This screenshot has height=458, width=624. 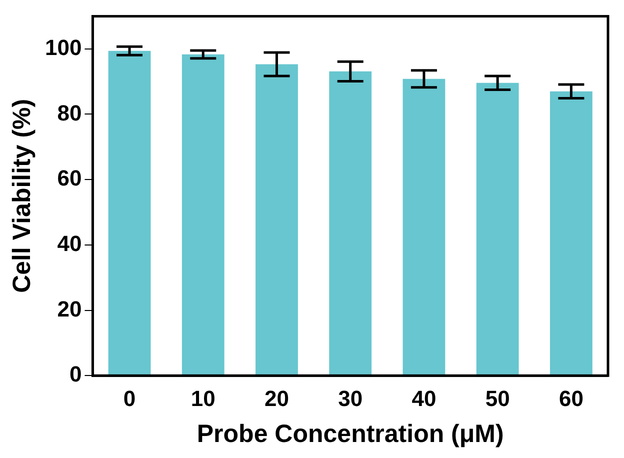 What do you see at coordinates (75, 374) in the screenshot?
I see `y-tick-label: 0` at bounding box center [75, 374].